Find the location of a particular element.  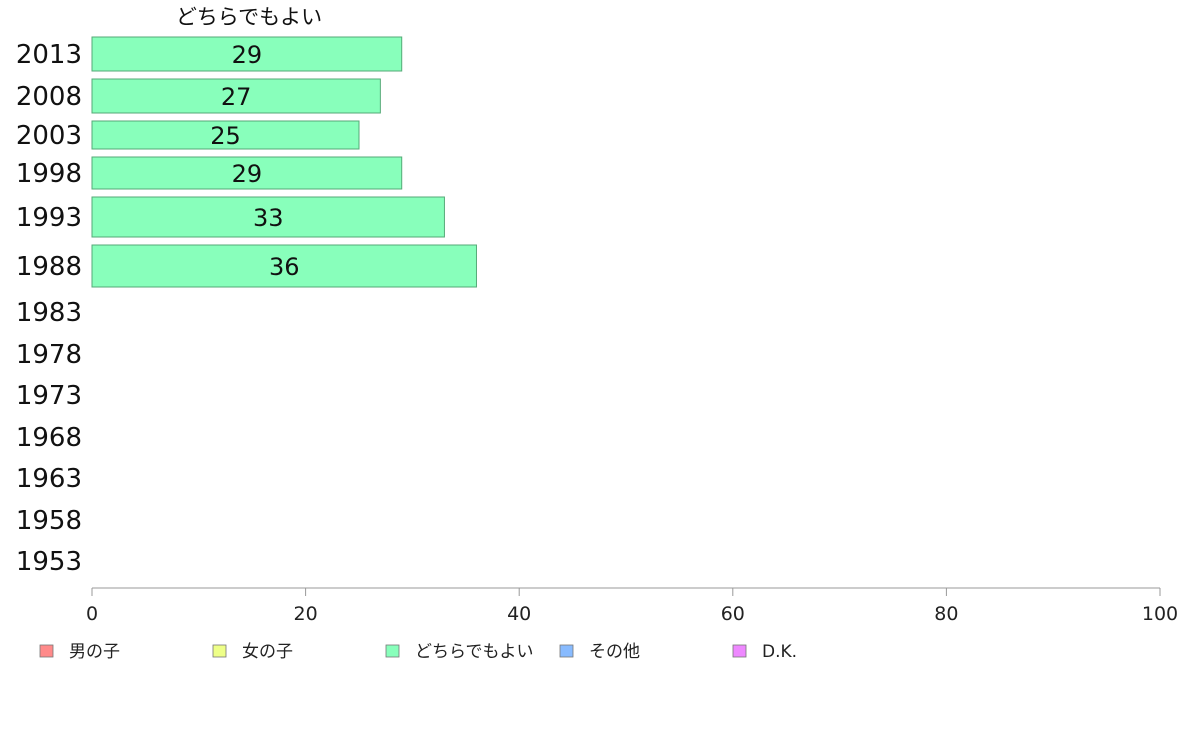

x-tick-label: 100 is located at coordinates (1160, 614).